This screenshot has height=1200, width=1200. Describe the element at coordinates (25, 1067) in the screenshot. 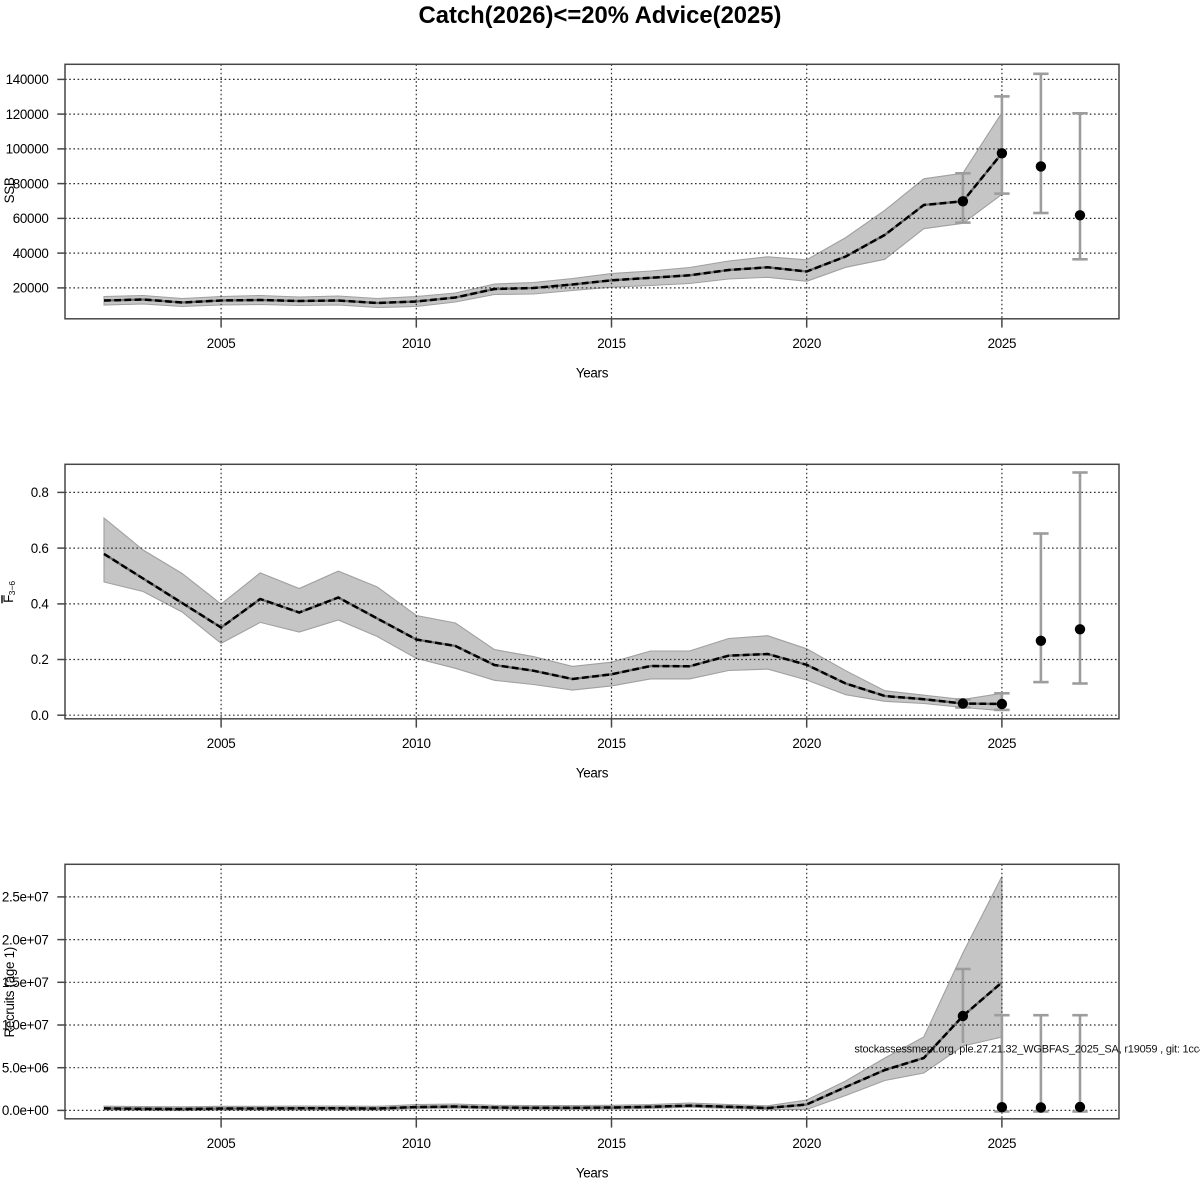

I see `svg-text: 5.0e+06` at that location.